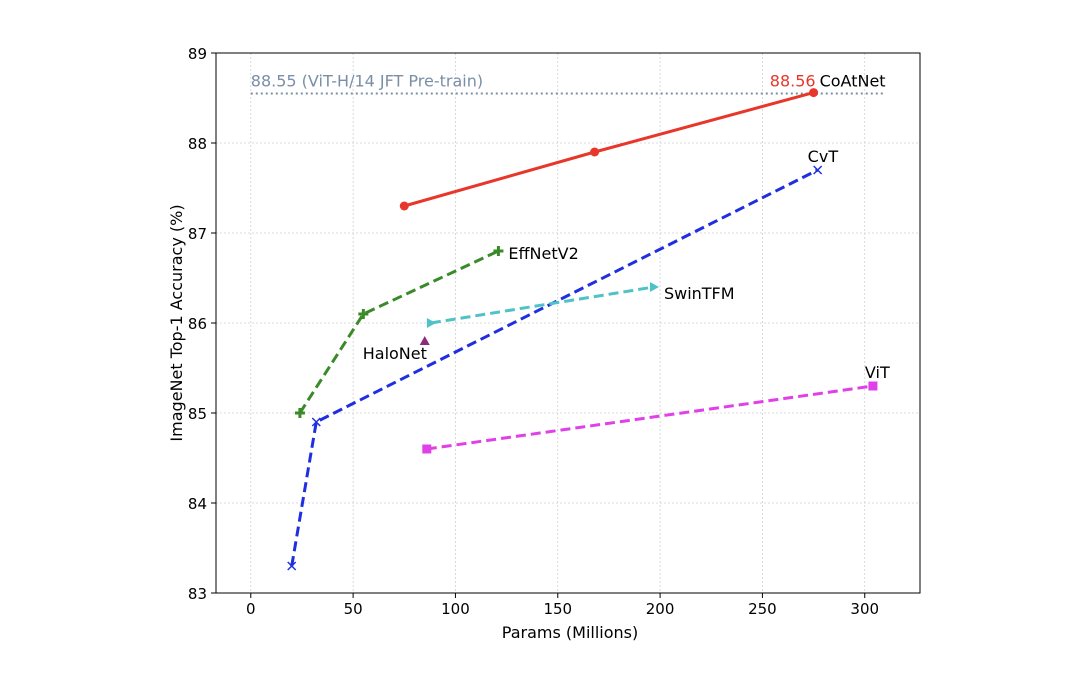  What do you see at coordinates (176, 322) in the screenshot?
I see `y-axis-title: ImageNet Top-1 Accuracy (%)` at bounding box center [176, 322].